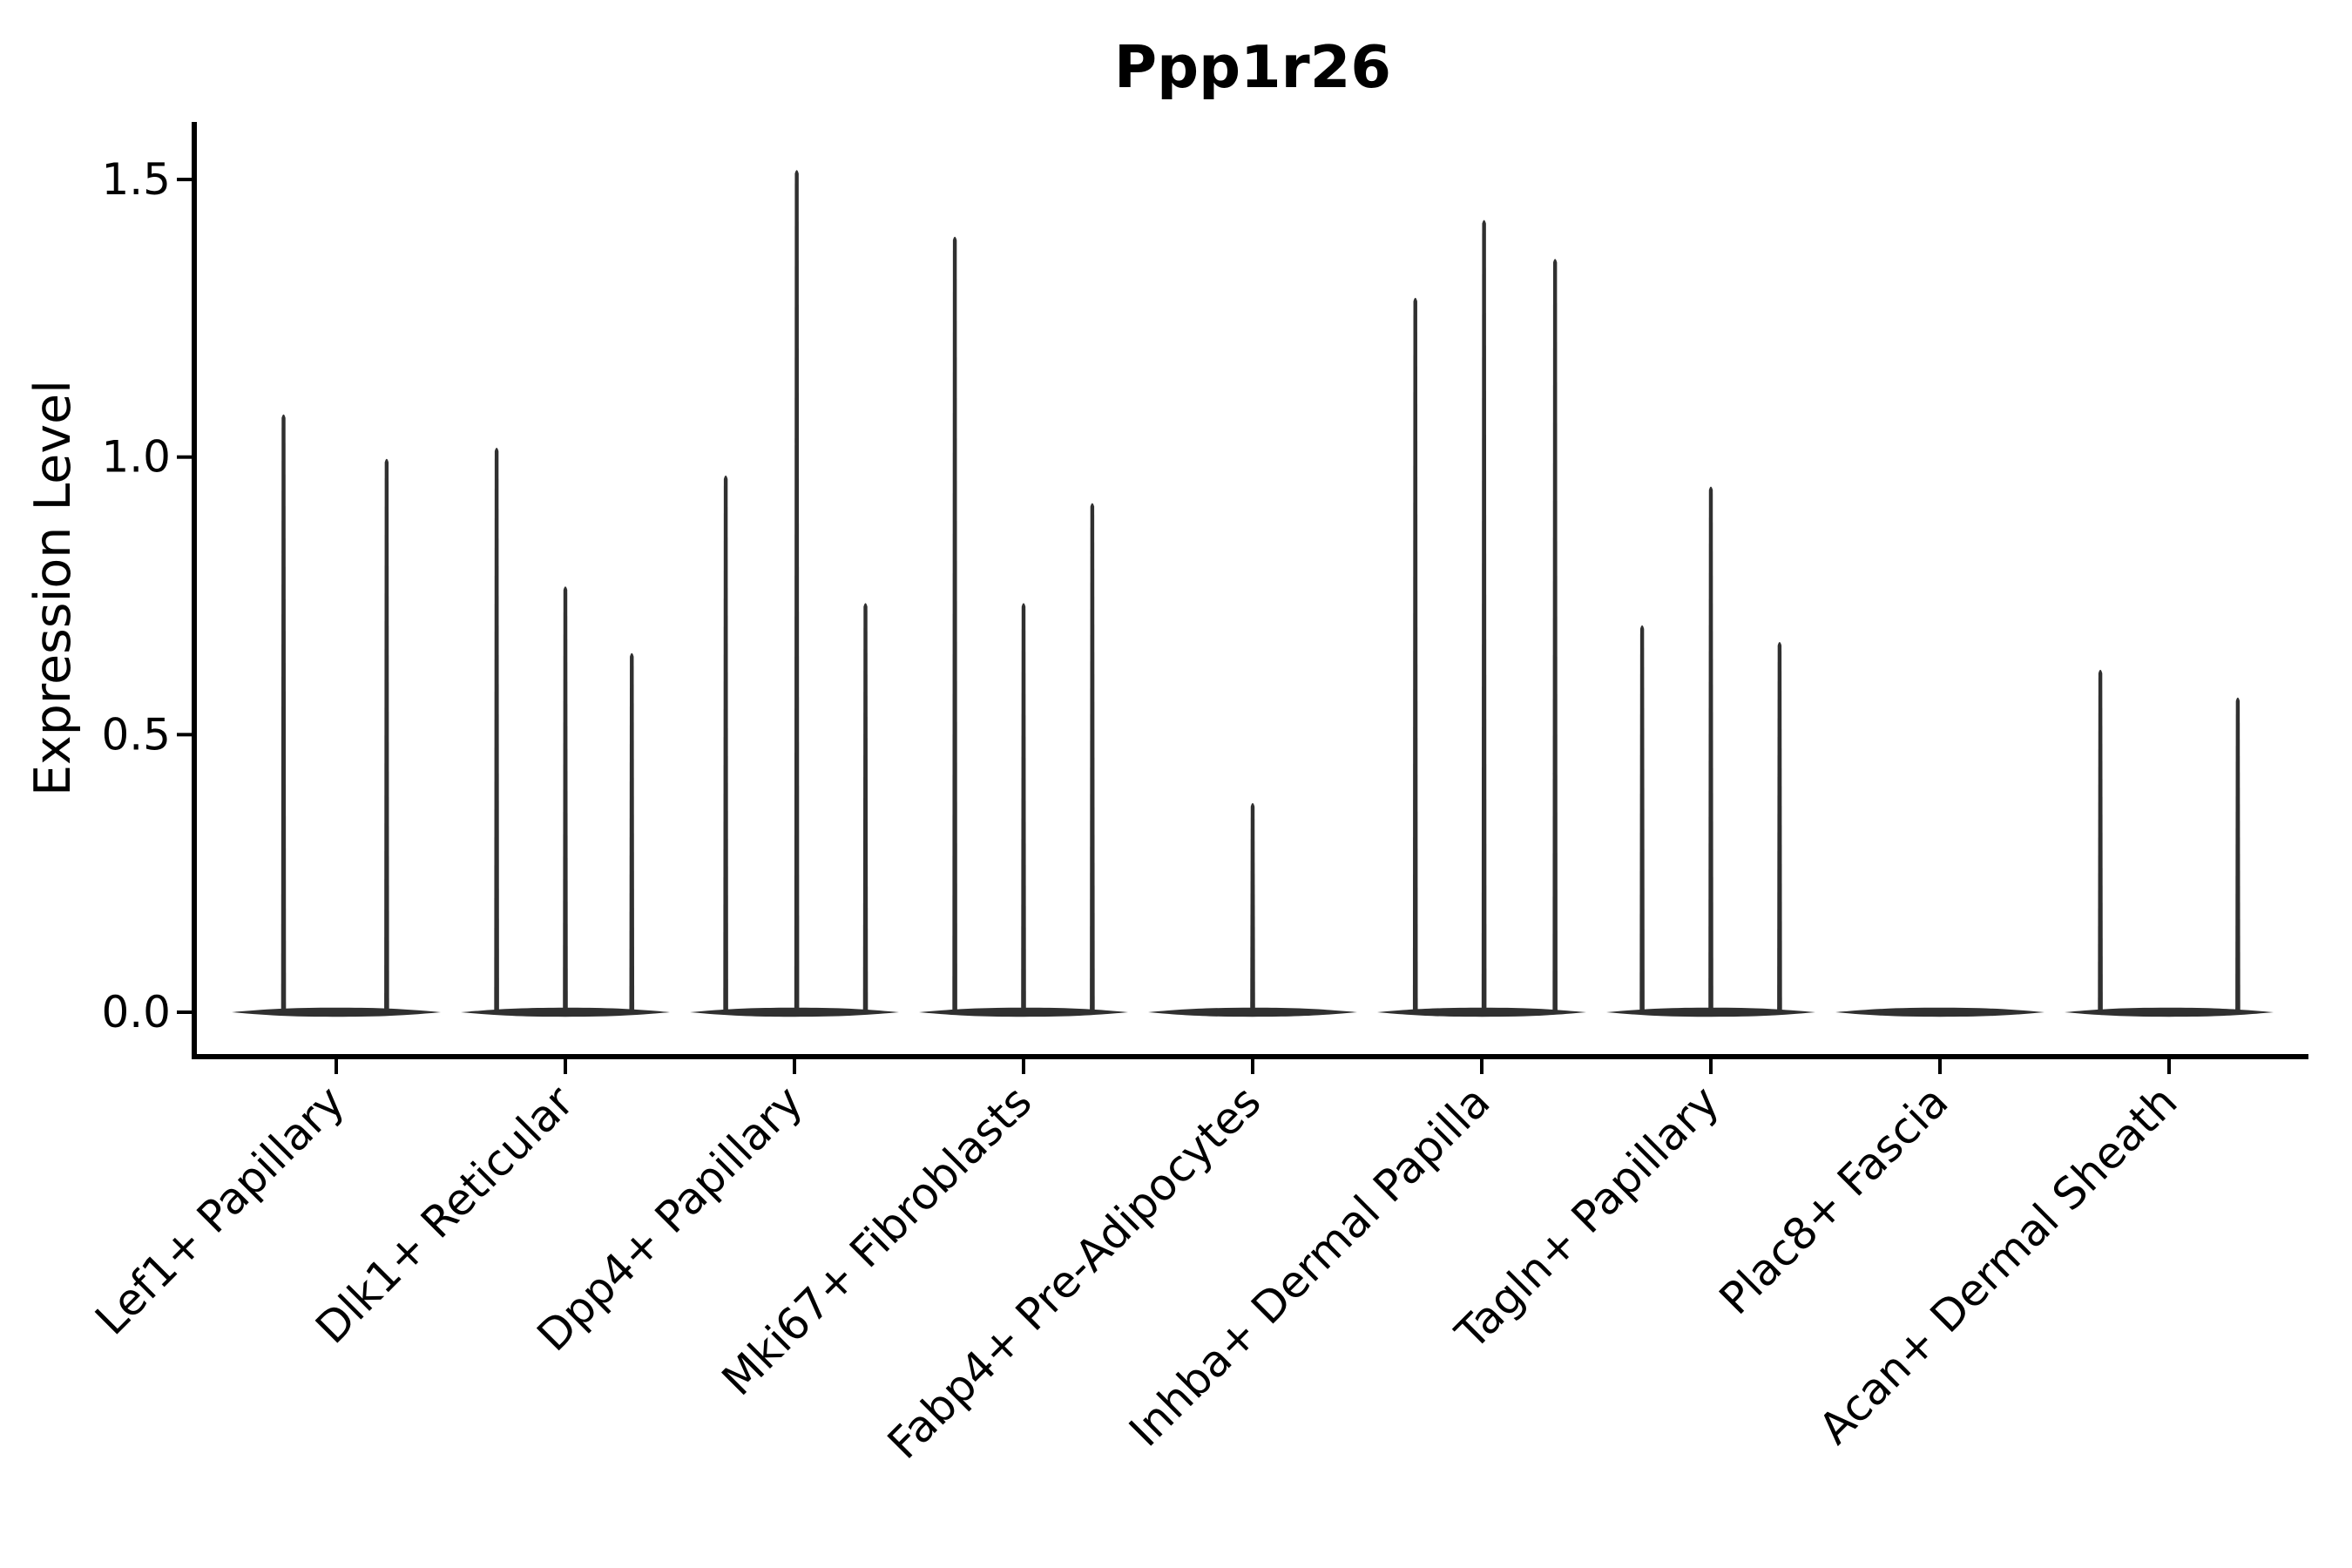 This screenshot has width=2352, height=1568. I want to click on y-tick-label: 0.5, so click(136, 734).